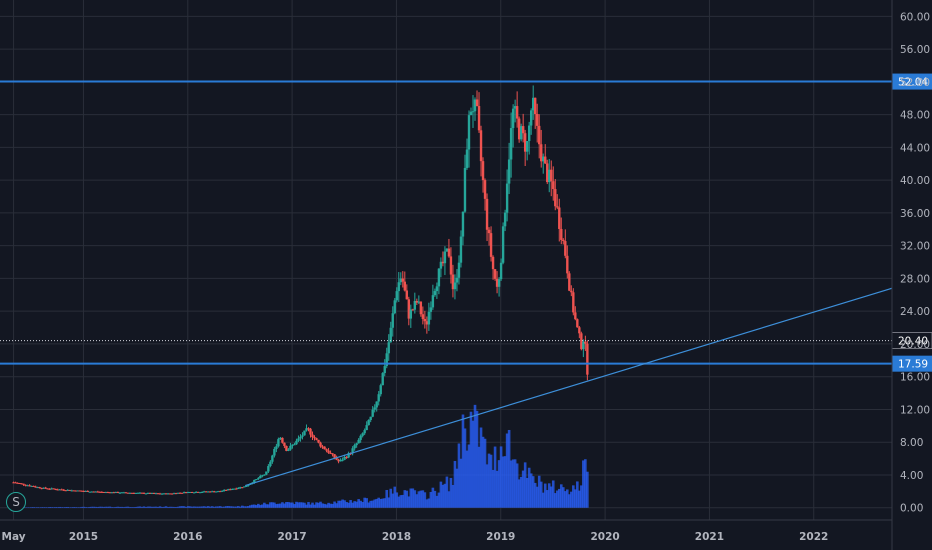 Image resolution: width=932 pixels, height=550 pixels. I want to click on y-tick-label: 56.00, so click(915, 50).